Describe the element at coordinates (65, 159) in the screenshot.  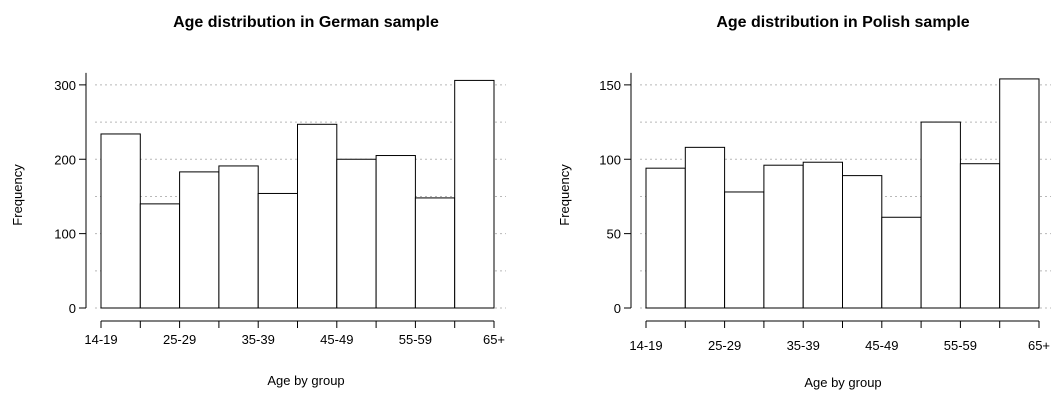
I see `y-tick-label: 200` at that location.